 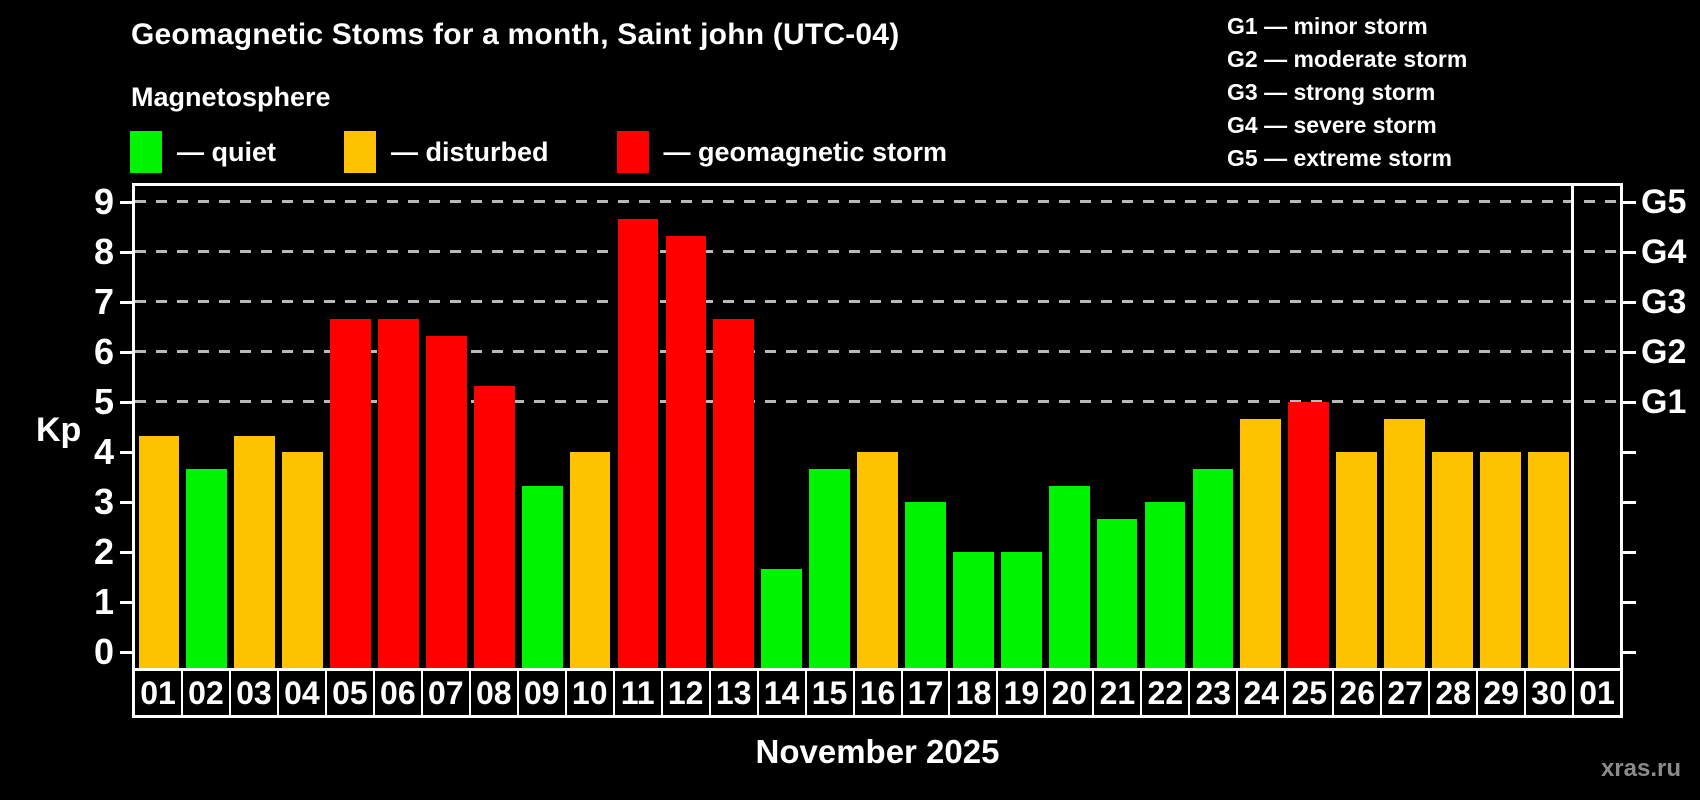 What do you see at coordinates (103, 251) in the screenshot?
I see `y-axis-label-8: 8` at bounding box center [103, 251].